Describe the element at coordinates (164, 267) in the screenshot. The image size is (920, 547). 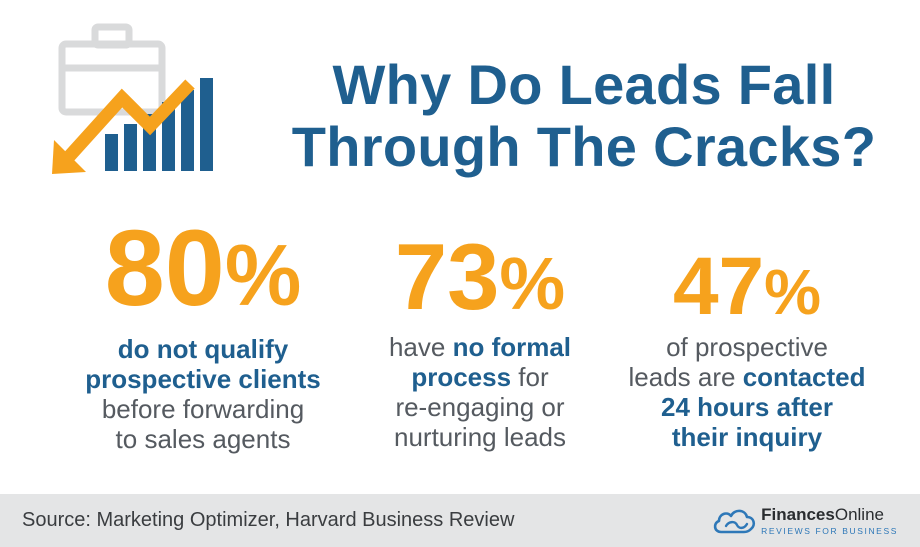
I see `stat-number: 80` at that location.